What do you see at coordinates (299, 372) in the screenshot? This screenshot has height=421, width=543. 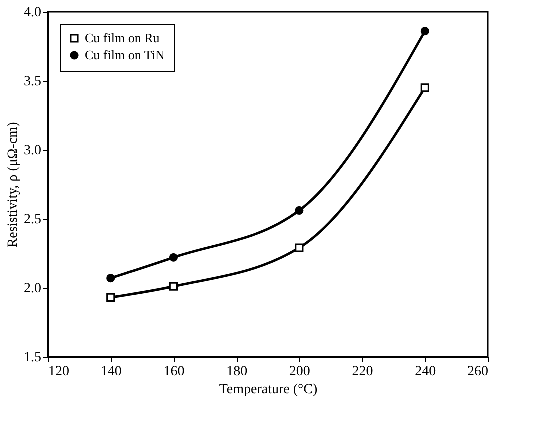 I see `x-tick-label: 200` at bounding box center [299, 372].